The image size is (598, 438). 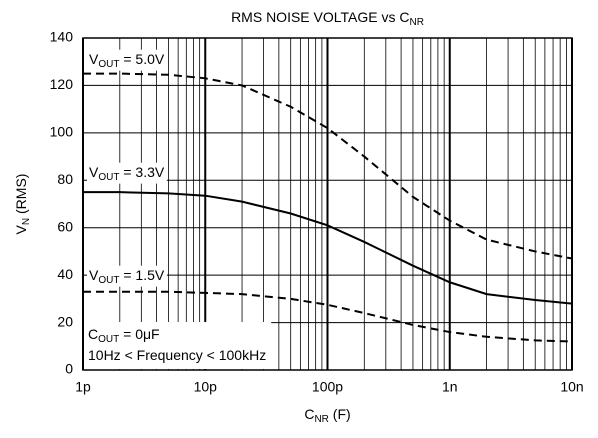 I want to click on y-tick-label: 60, so click(x=65, y=226).